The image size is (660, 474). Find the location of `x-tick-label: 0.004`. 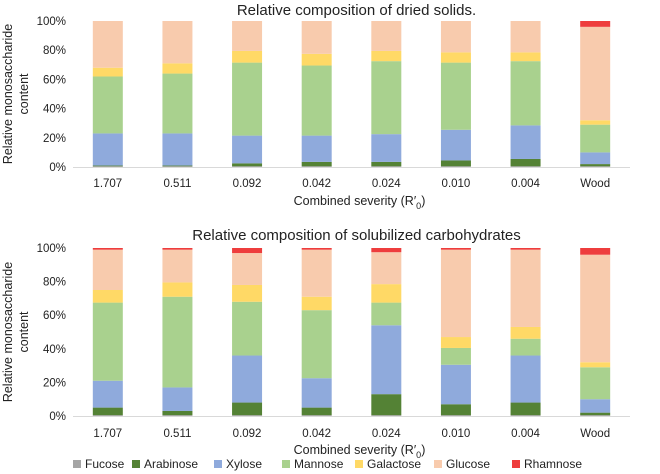

x-tick-label: 0.004 is located at coordinates (525, 184).